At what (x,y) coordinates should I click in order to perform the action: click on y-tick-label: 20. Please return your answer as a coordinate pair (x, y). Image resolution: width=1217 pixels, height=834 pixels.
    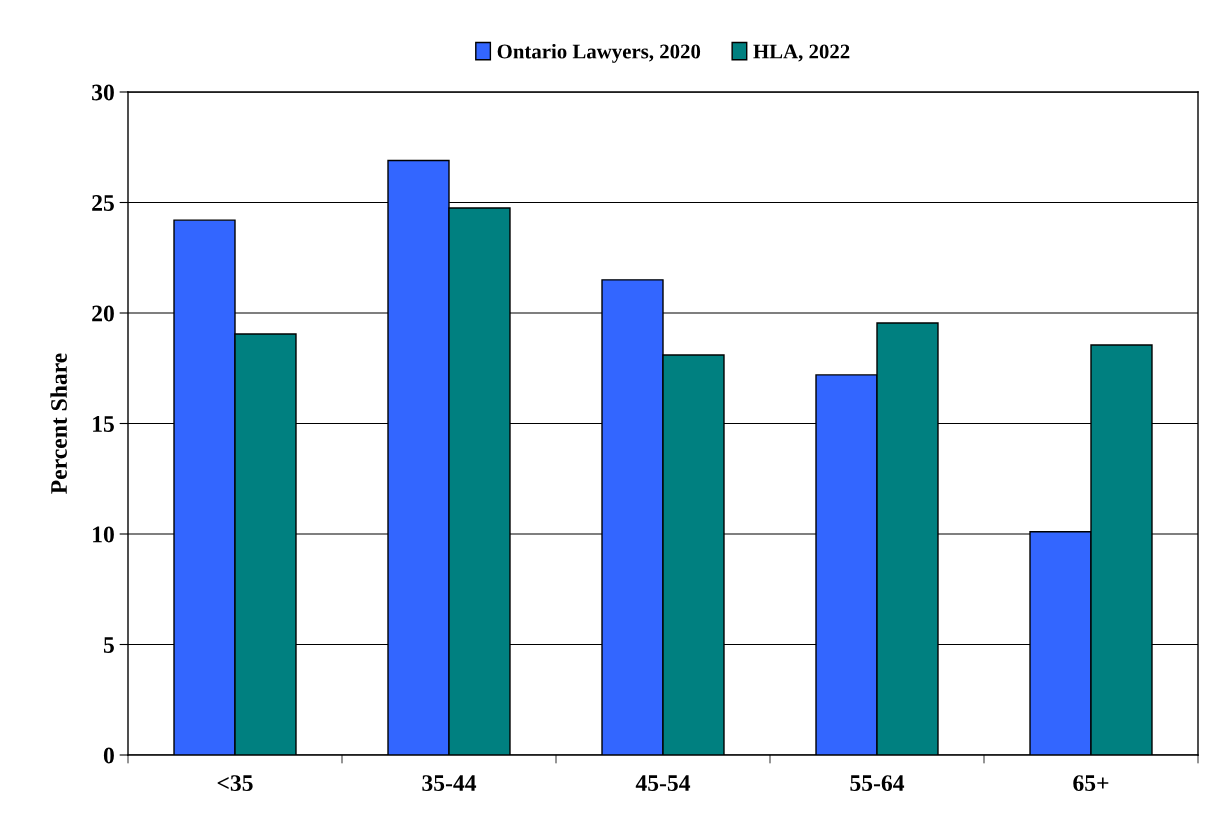
    Looking at the image, I should click on (103, 313).